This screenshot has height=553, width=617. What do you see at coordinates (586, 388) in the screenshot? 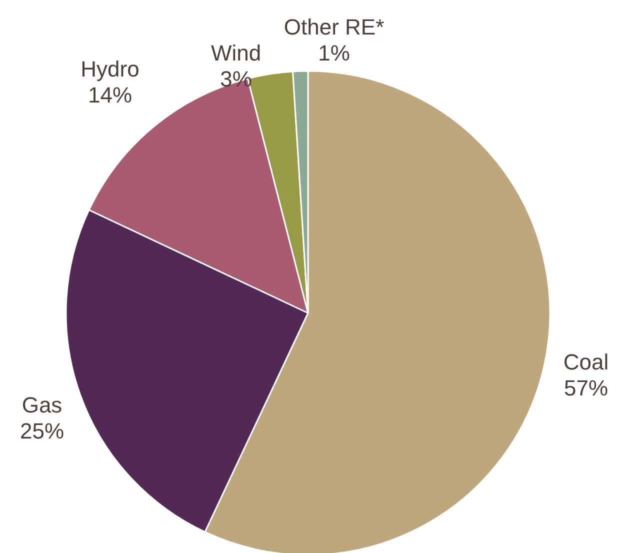
I see `data-label: 57%` at bounding box center [586, 388].